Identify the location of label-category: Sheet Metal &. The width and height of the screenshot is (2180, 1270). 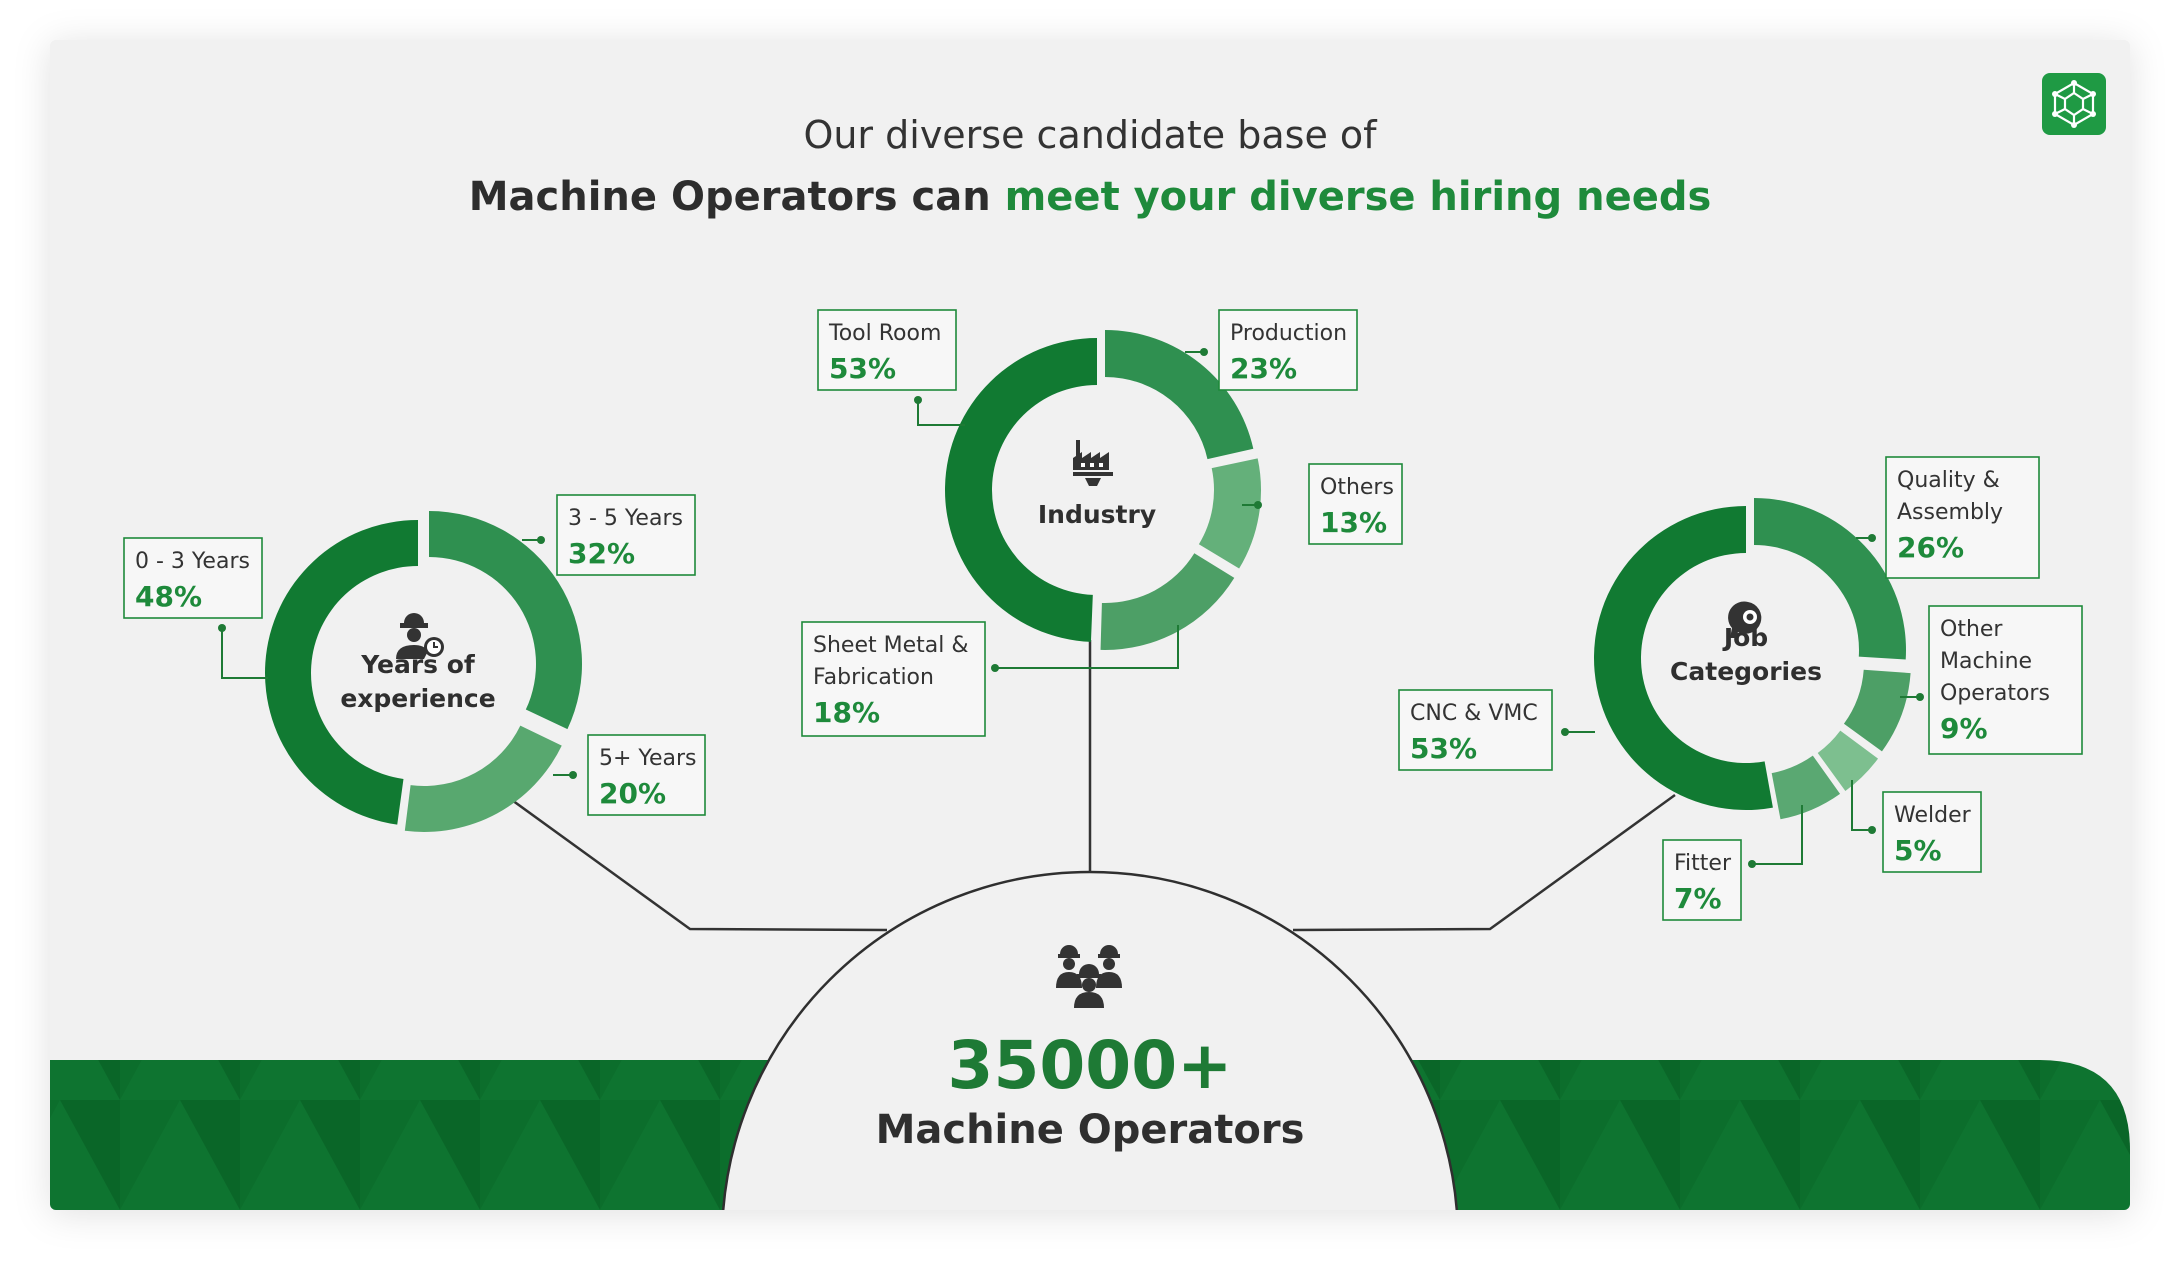
(890, 645).